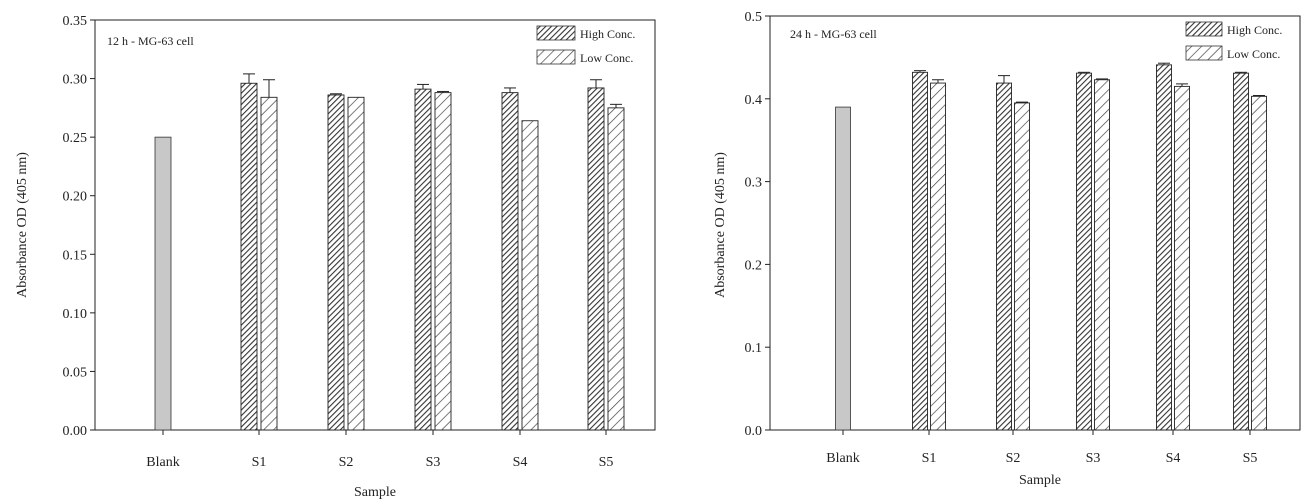 The height and width of the screenshot is (504, 1311). Describe the element at coordinates (754, 348) in the screenshot. I see `y-tick-label: 0.1` at that location.